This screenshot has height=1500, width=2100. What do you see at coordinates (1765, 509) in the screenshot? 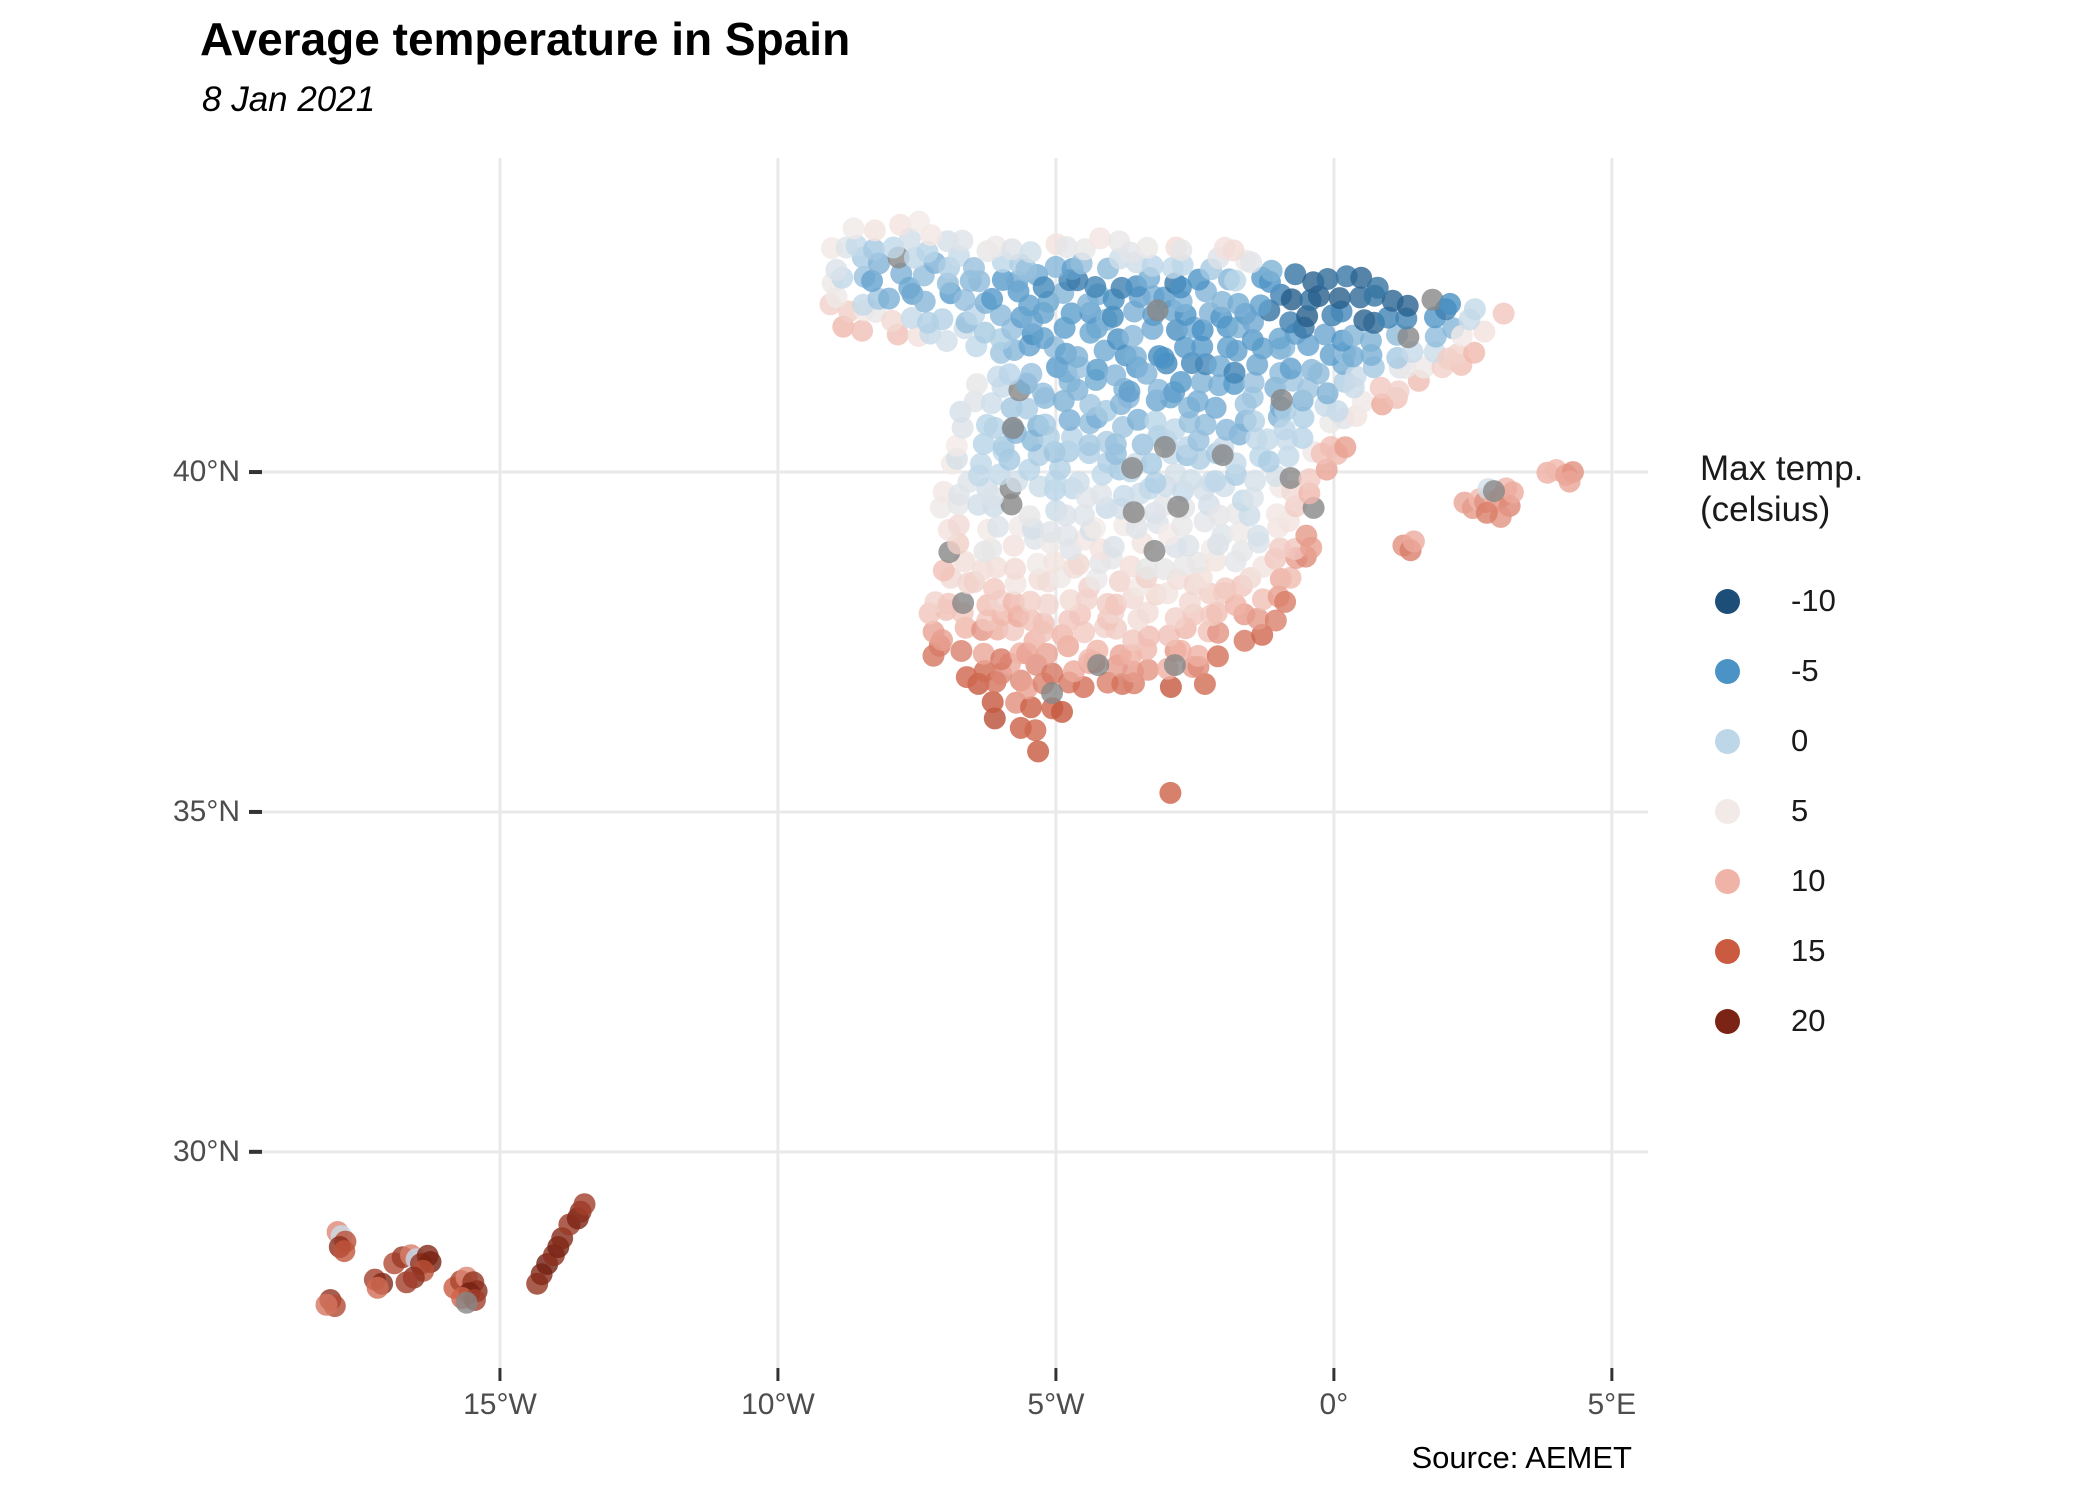
I see `legend-title-line2: (celsius)` at bounding box center [1765, 509].